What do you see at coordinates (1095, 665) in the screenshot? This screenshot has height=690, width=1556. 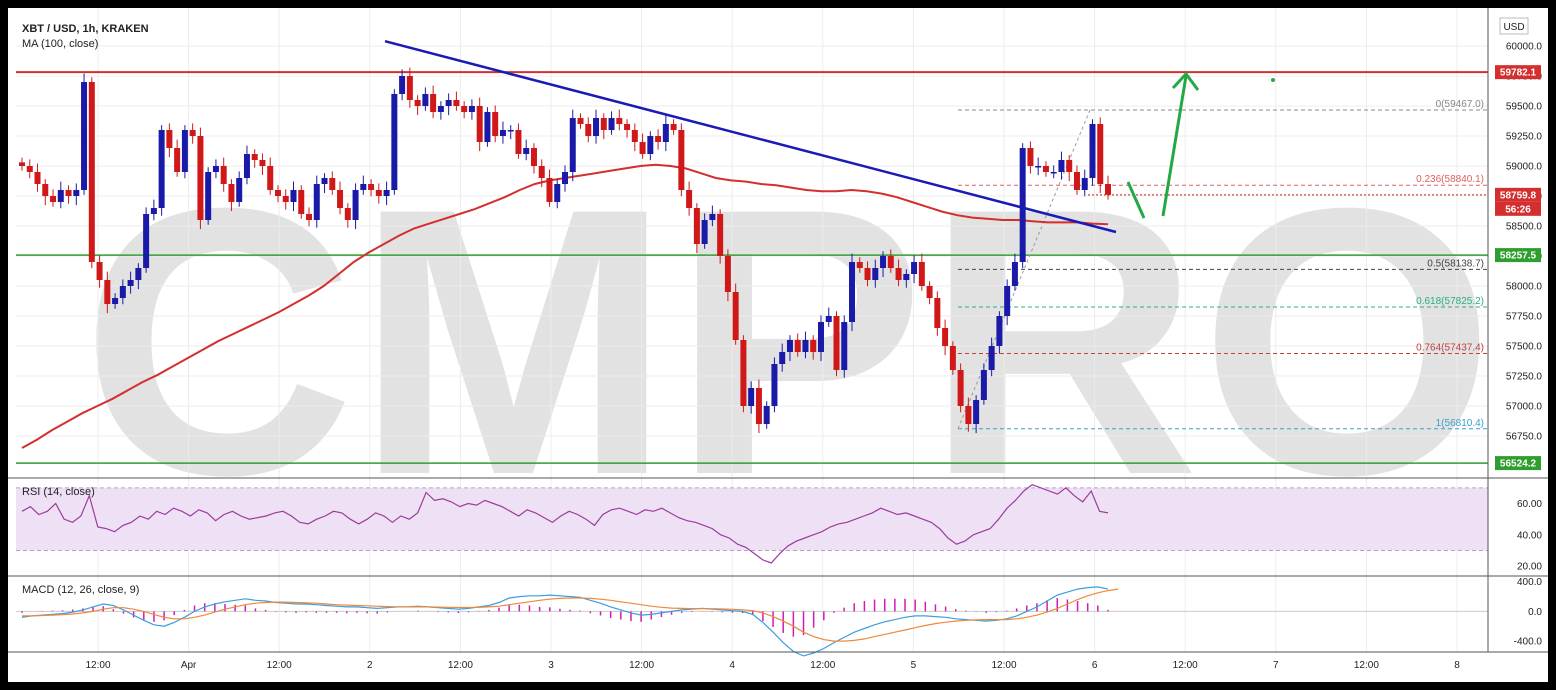 I see `time-tick-label: 6` at bounding box center [1095, 665].